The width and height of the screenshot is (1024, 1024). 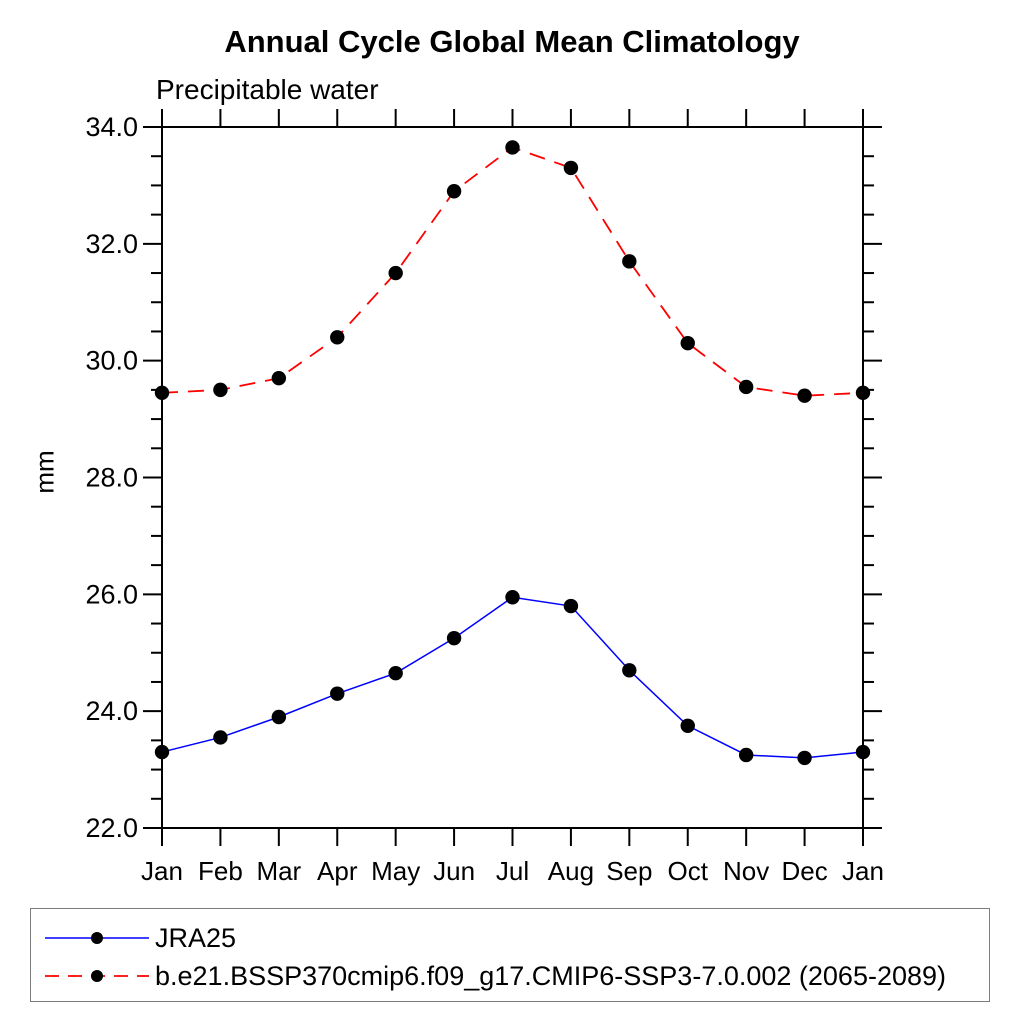 I want to click on y-tick-label: 28.0, so click(x=111, y=478).